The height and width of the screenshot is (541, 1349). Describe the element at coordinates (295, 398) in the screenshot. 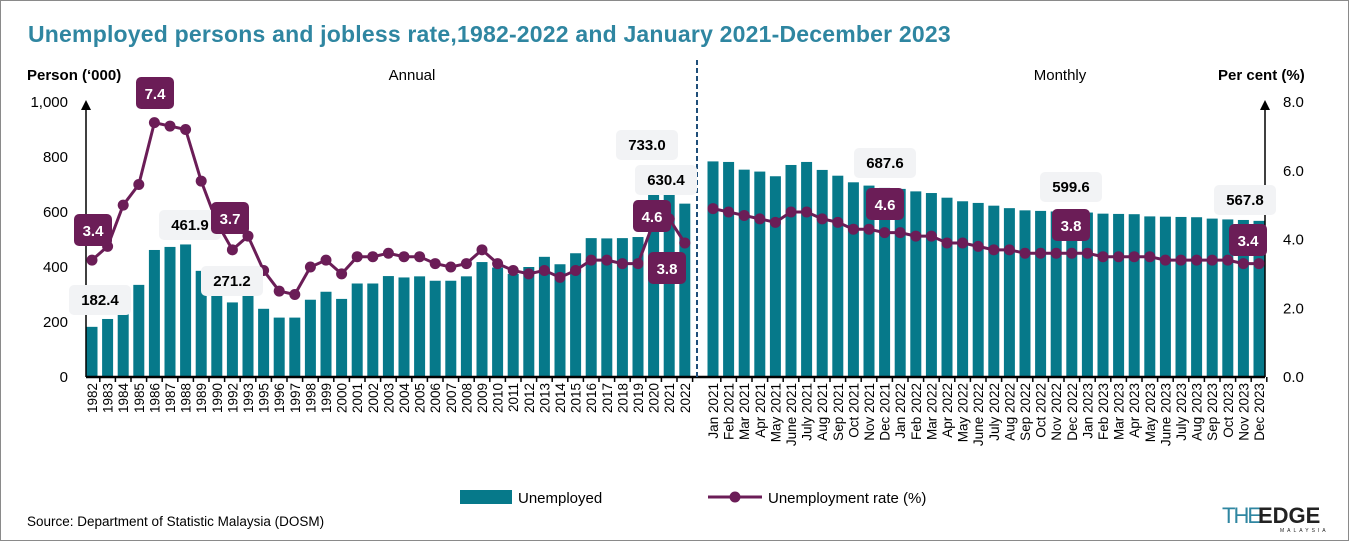

I see `x-tick-label: 1997` at that location.